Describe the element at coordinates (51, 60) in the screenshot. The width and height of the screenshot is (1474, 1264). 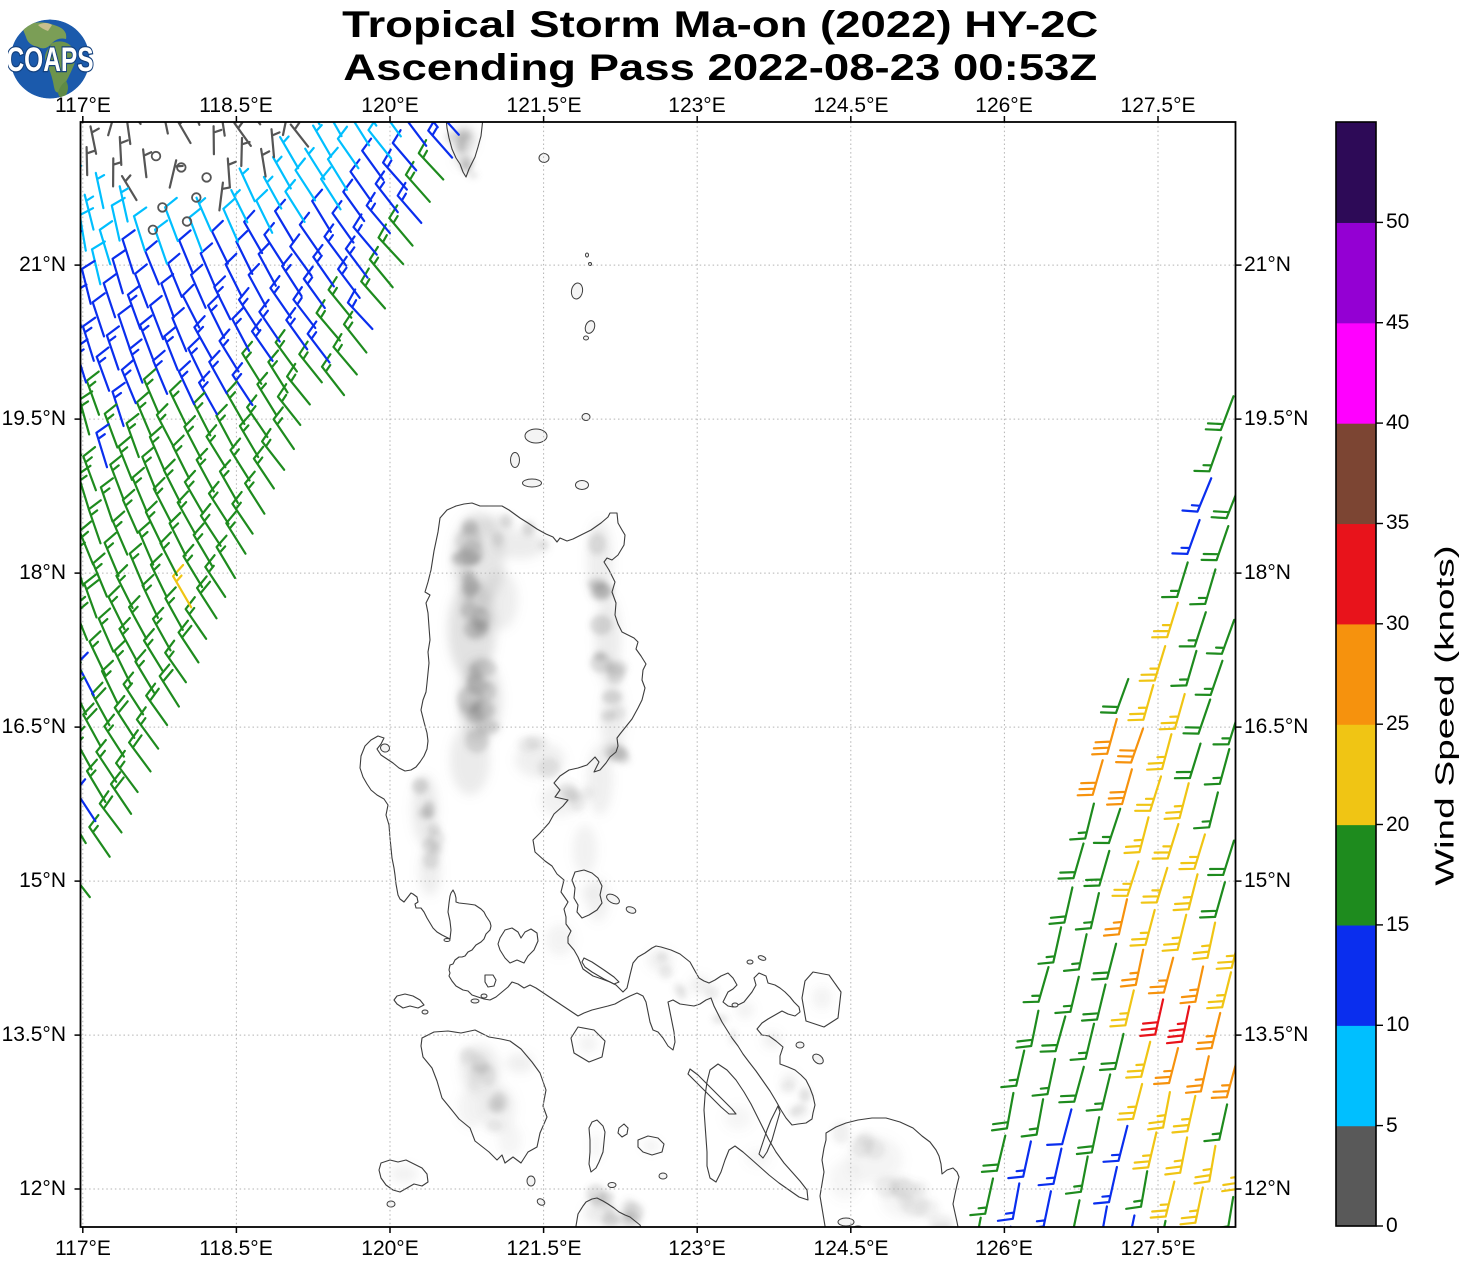
I see `svg-text: COAPS` at that location.